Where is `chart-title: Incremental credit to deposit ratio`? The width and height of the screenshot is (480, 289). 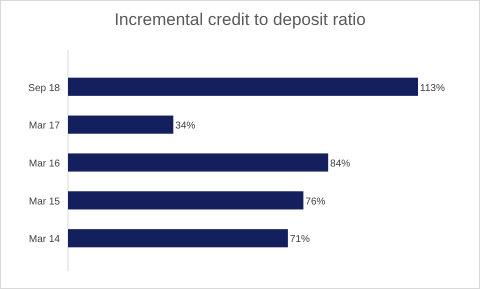
chart-title: Incremental credit to deposit ratio is located at coordinates (240, 19).